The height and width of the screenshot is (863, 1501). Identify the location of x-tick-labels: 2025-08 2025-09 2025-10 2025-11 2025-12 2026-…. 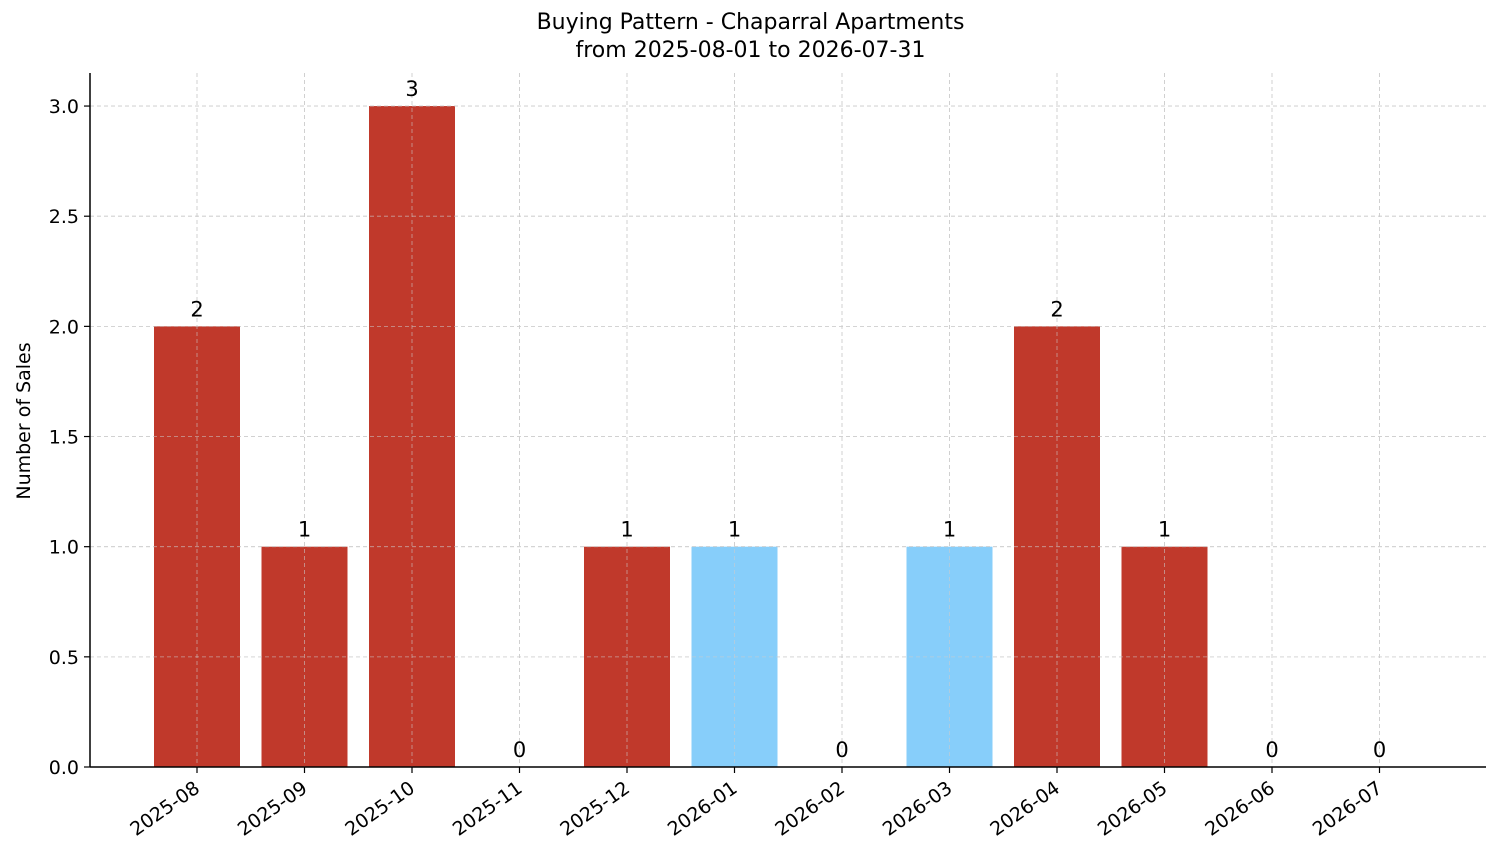
(756, 809).